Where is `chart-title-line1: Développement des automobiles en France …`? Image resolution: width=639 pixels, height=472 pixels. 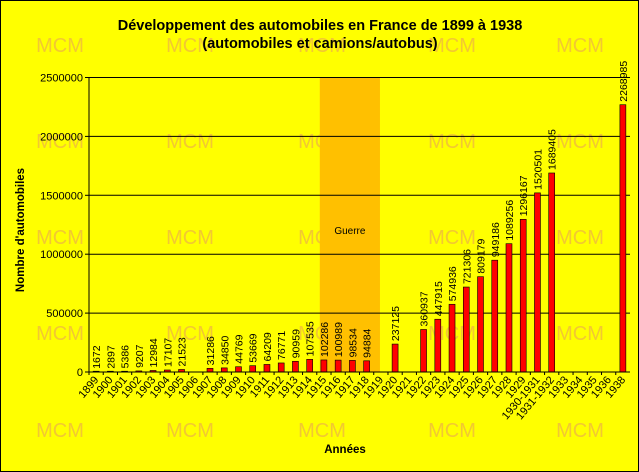 chart-title-line1: Développement des automobiles en France … is located at coordinates (320, 26).